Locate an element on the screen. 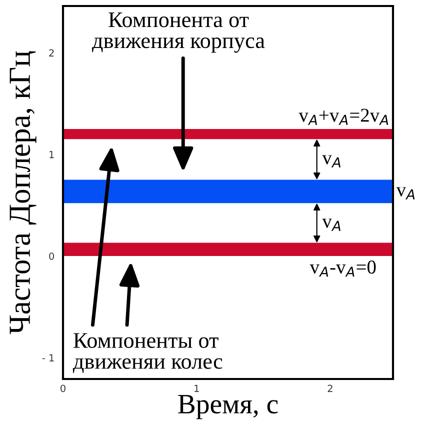  band-label: v$_{A}$-v$_{A}$=0 is located at coordinates (343, 268).